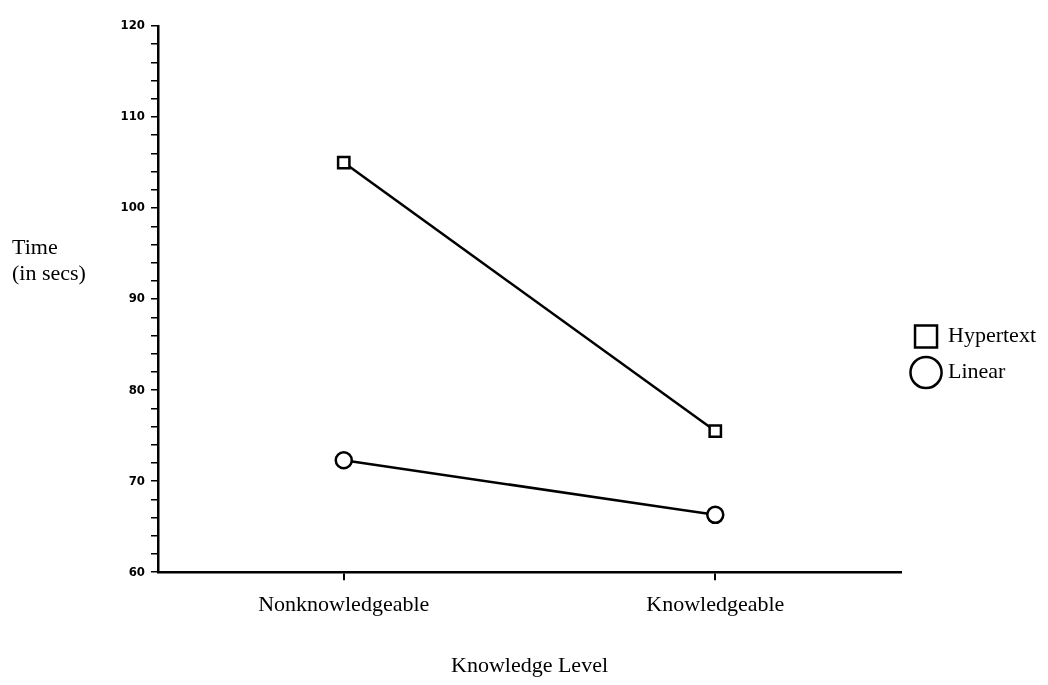 The image size is (1048, 685). Describe the element at coordinates (132, 25) in the screenshot. I see `y-tick-label: 120` at that location.